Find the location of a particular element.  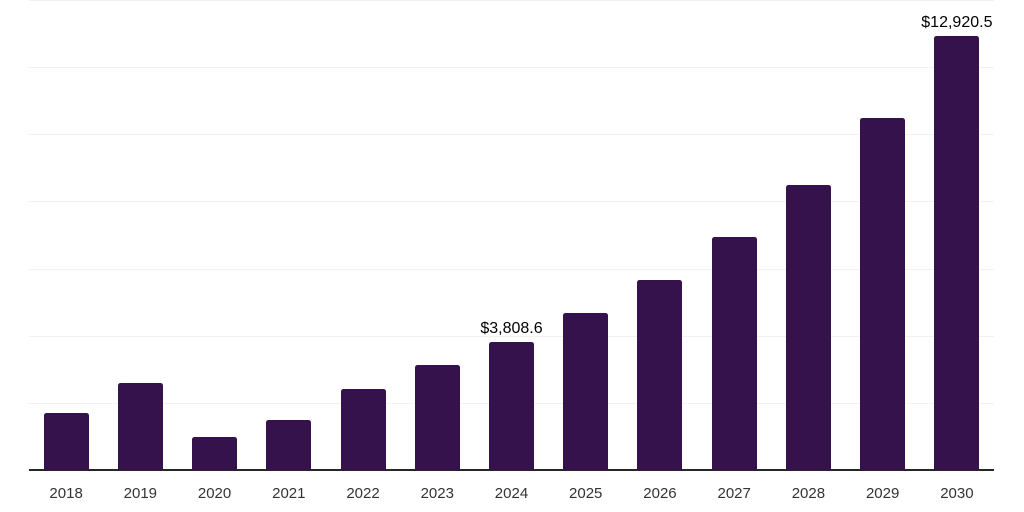

bar-2020 is located at coordinates (215, 453).